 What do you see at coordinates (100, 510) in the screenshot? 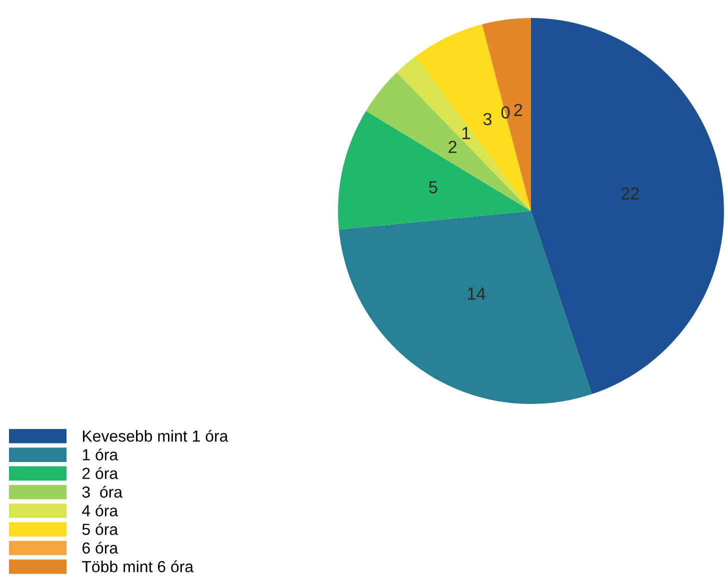
I see `legend-label: 4 óra` at bounding box center [100, 510].